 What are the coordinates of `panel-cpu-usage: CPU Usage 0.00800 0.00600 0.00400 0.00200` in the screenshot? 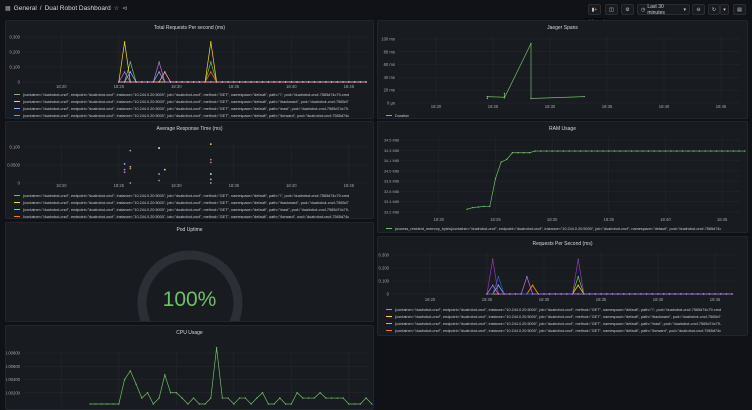 It's located at (189, 367).